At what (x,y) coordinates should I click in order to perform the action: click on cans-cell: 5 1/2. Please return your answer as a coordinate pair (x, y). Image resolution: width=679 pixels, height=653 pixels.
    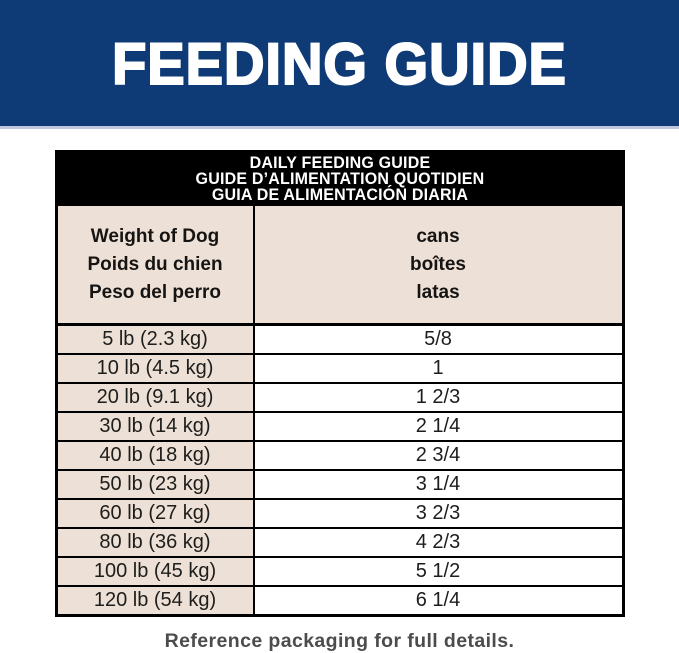
    Looking at the image, I should click on (438, 571).